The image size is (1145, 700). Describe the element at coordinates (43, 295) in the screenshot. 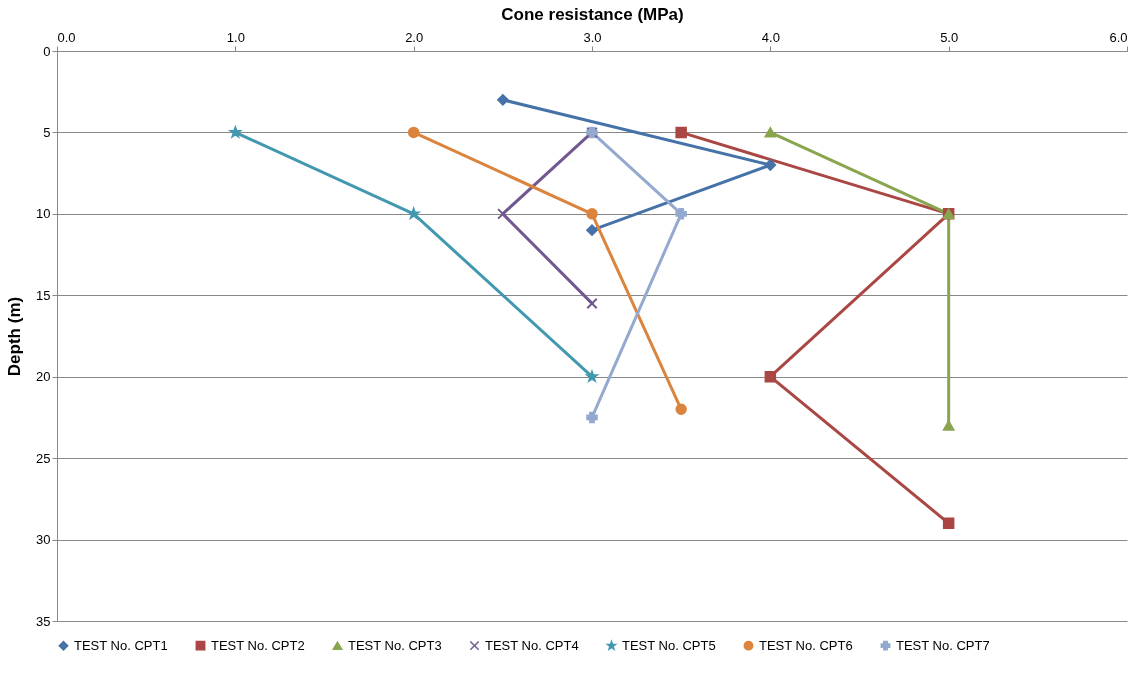

I see `y-tick-label: 15` at that location.